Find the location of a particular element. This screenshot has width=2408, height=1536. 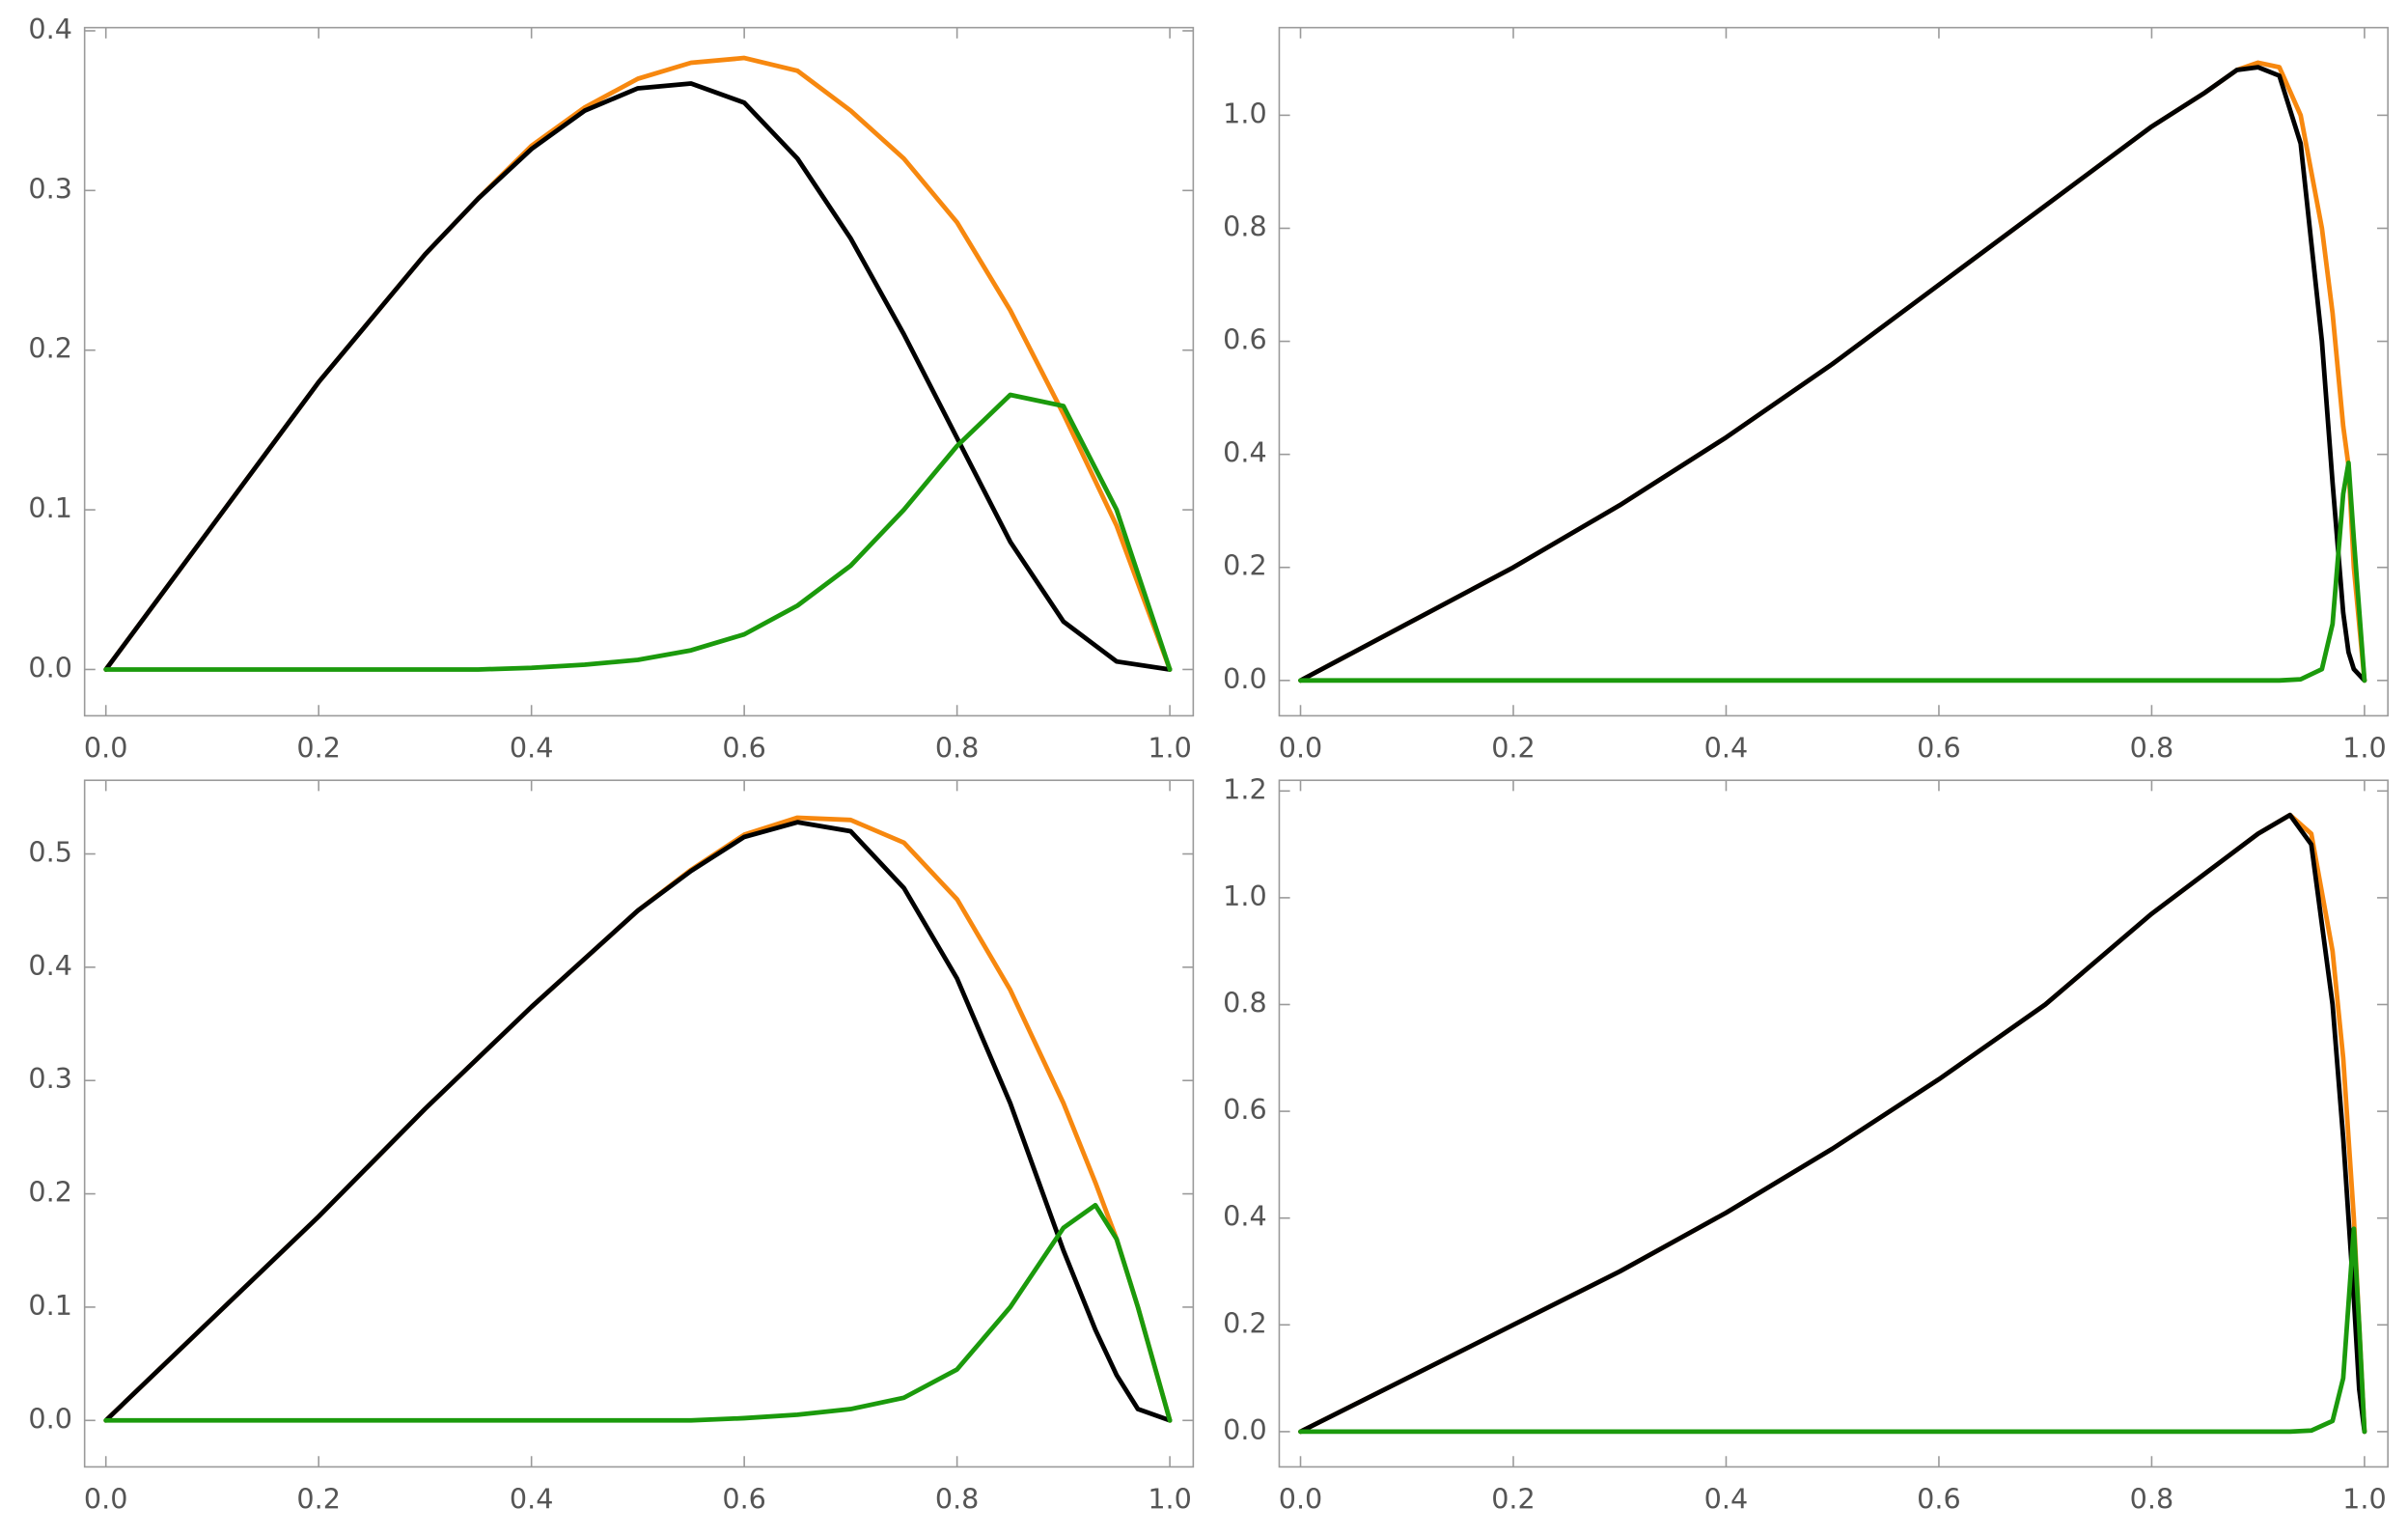

y-tick-label: 1.2 is located at coordinates (1245, 789).